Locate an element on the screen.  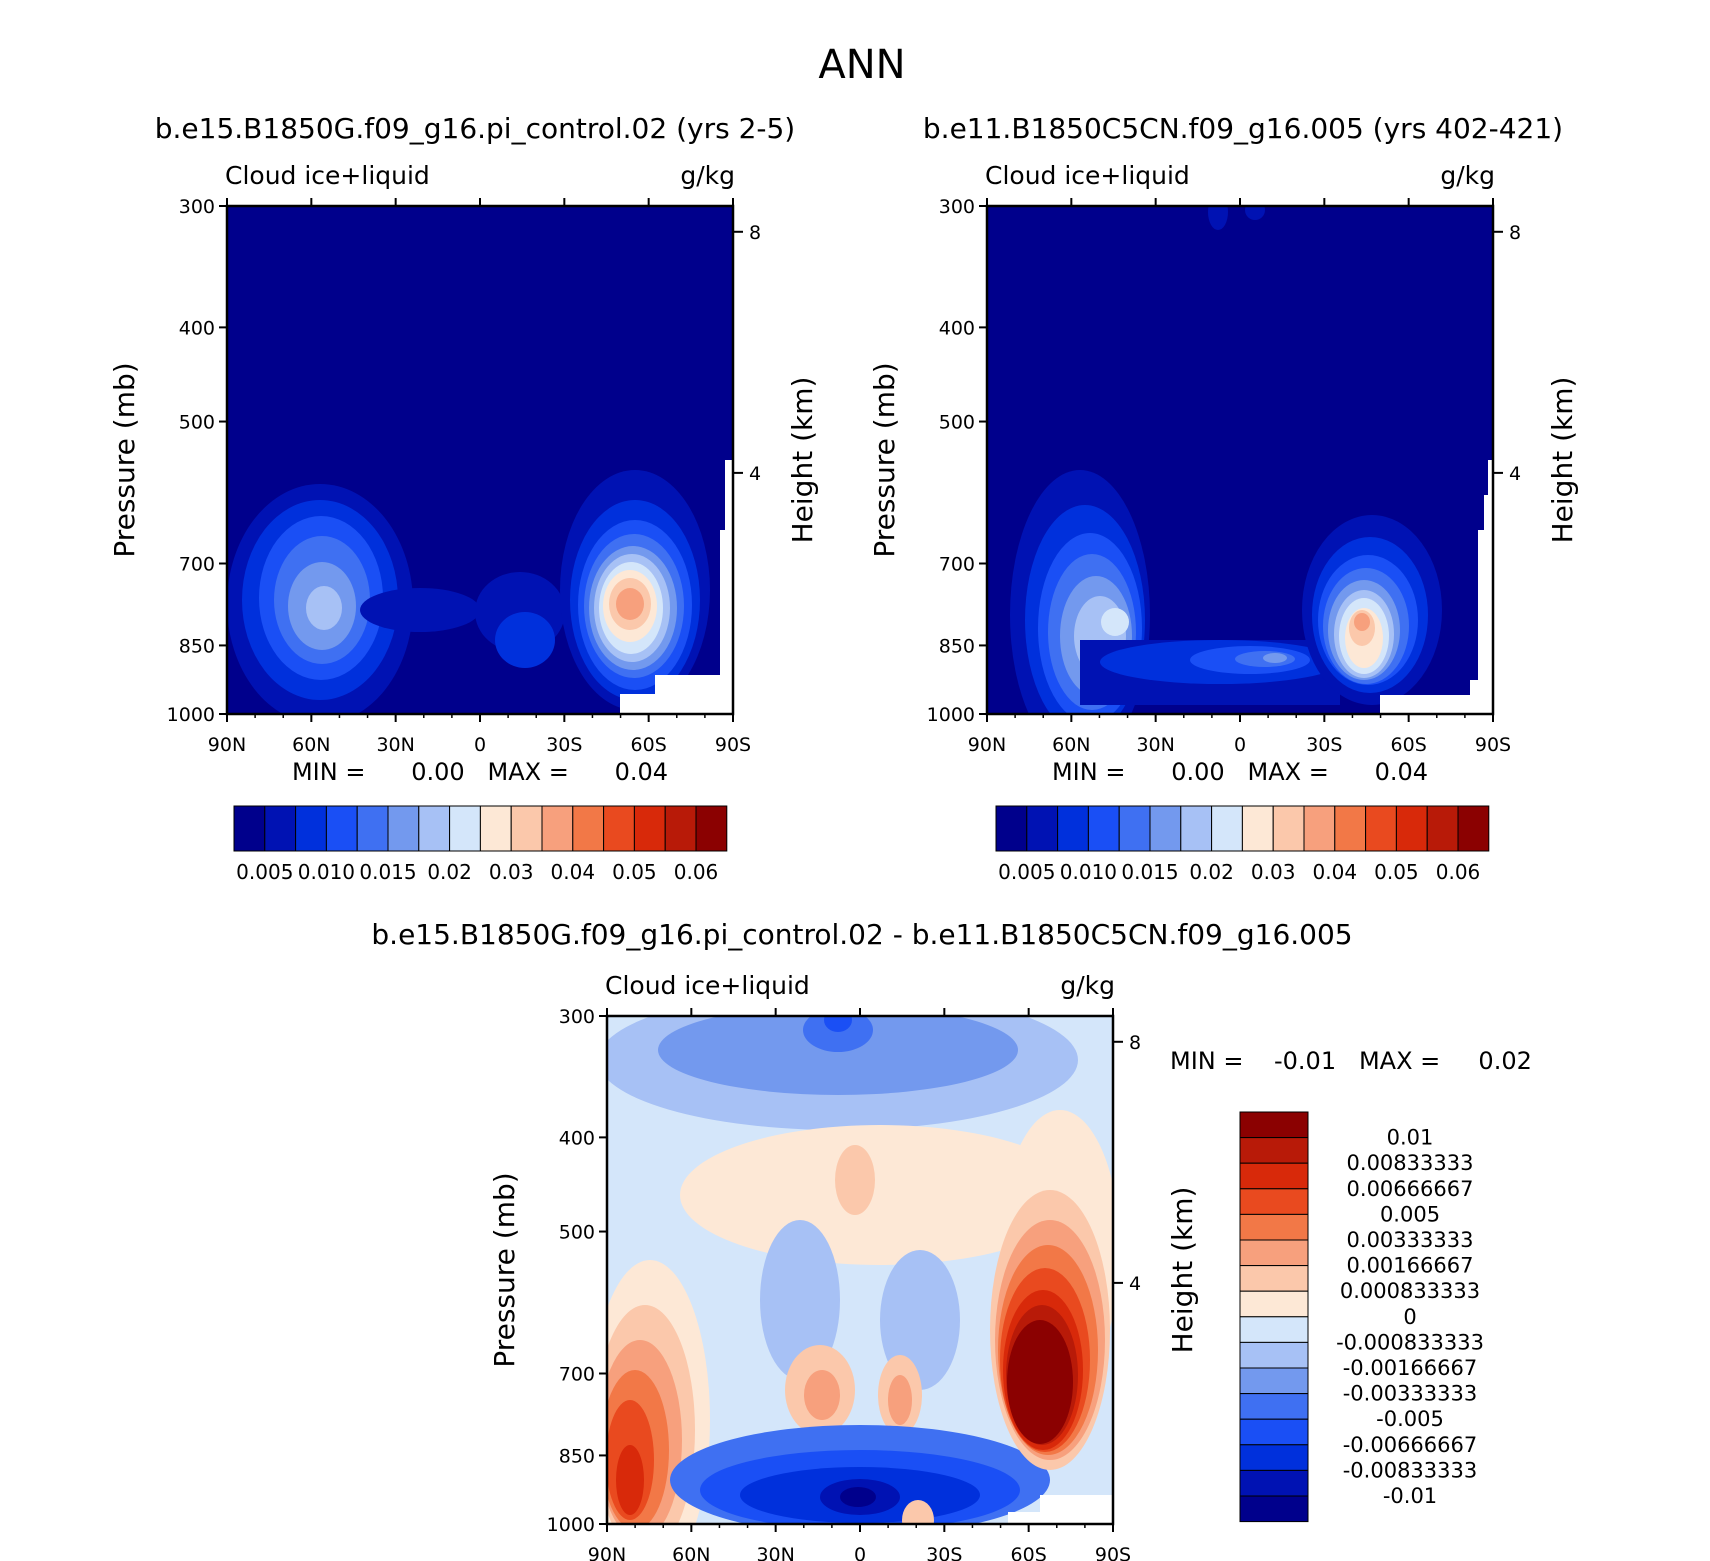
colorbar-label: -0.01 is located at coordinates (1410, 1496).